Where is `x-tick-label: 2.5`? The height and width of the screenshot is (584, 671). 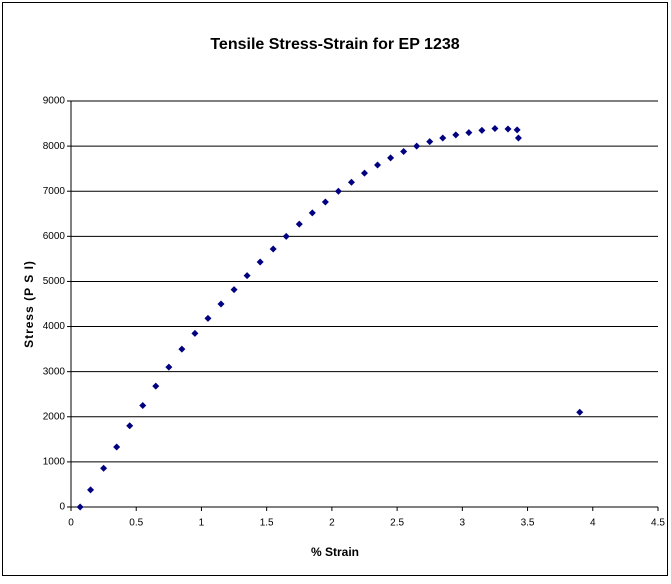
x-tick-label: 2.5 is located at coordinates (397, 523).